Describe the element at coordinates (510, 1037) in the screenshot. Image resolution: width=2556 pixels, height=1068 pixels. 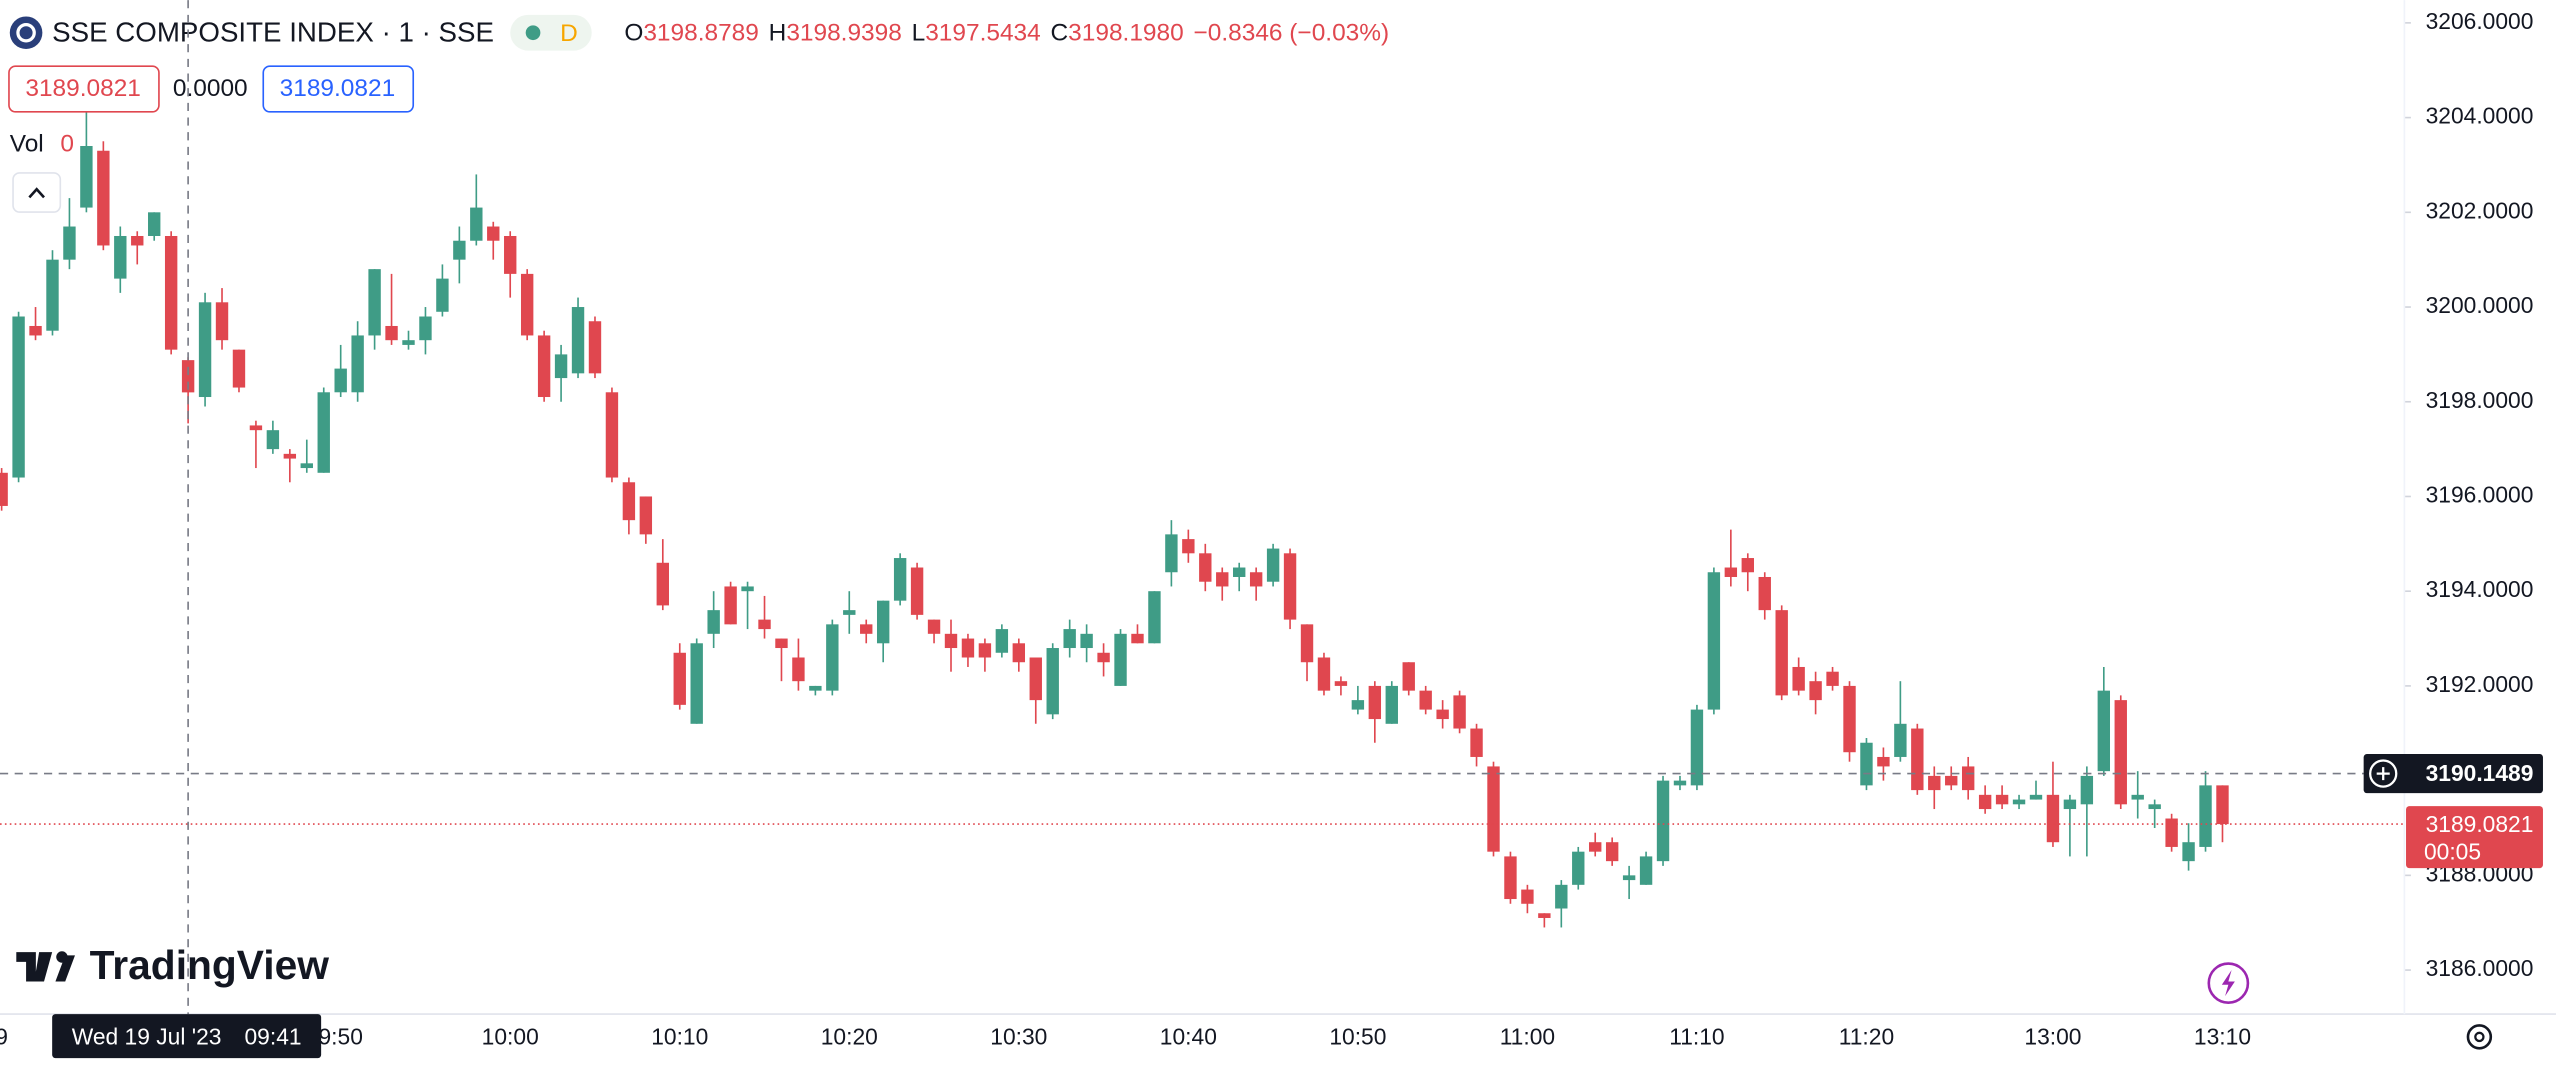
I see `x-tick-label: 10:00` at that location.